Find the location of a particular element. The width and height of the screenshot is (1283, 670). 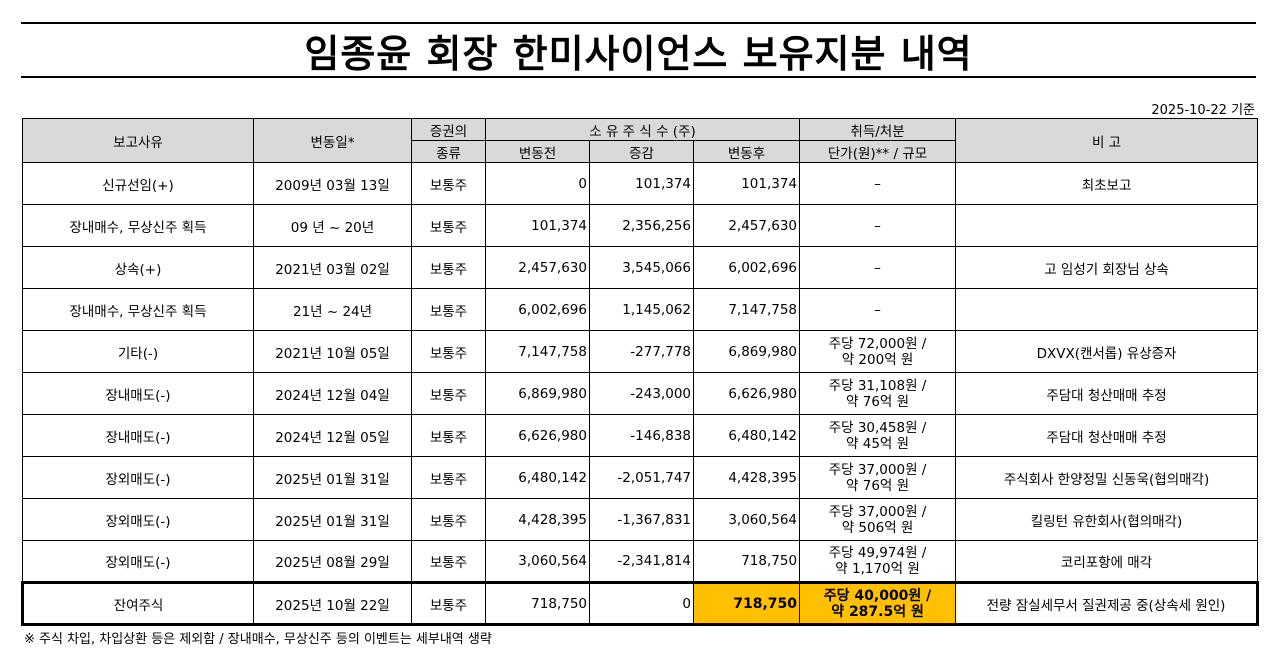

row-after: 6,626,980 is located at coordinates (746, 393).